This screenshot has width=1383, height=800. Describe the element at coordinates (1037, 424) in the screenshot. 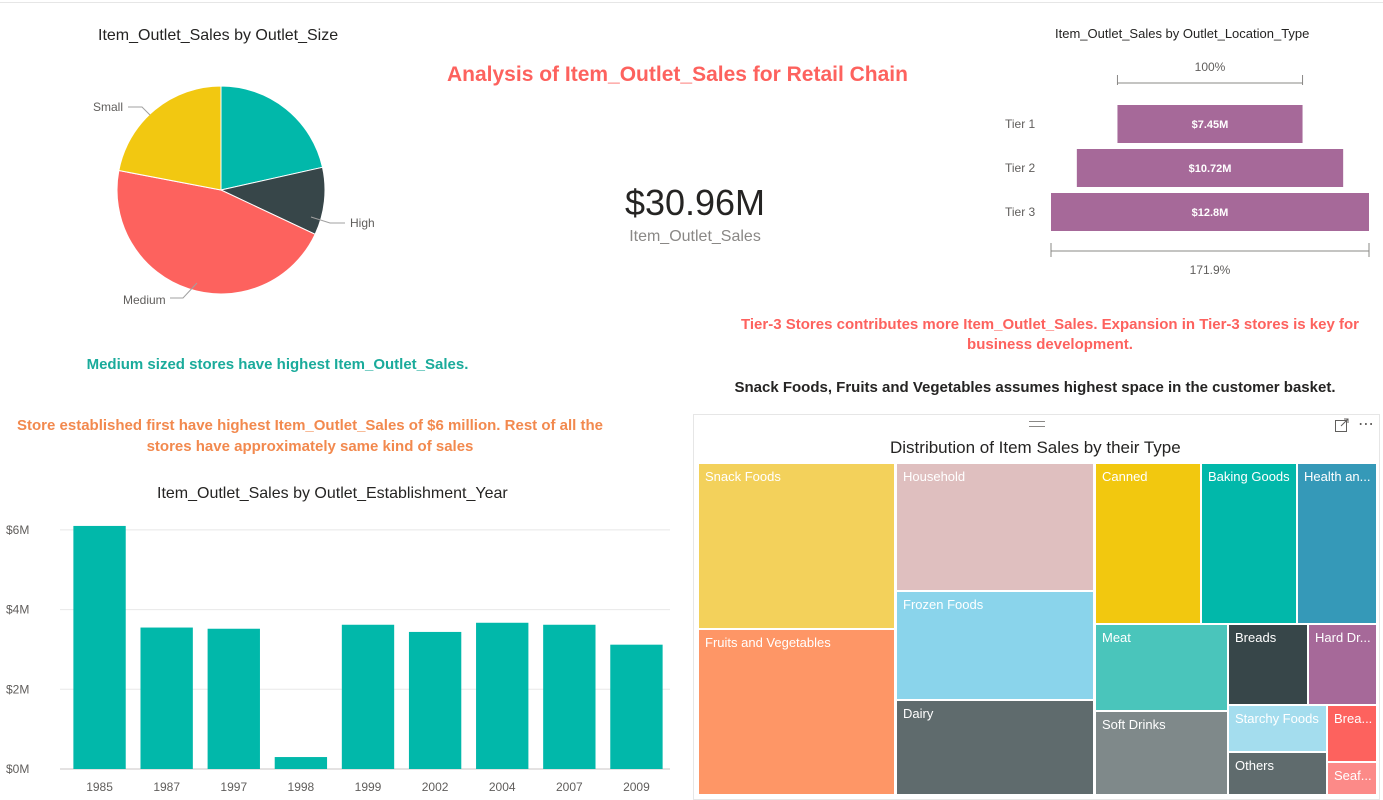

I see `drag-handle-icon` at that location.